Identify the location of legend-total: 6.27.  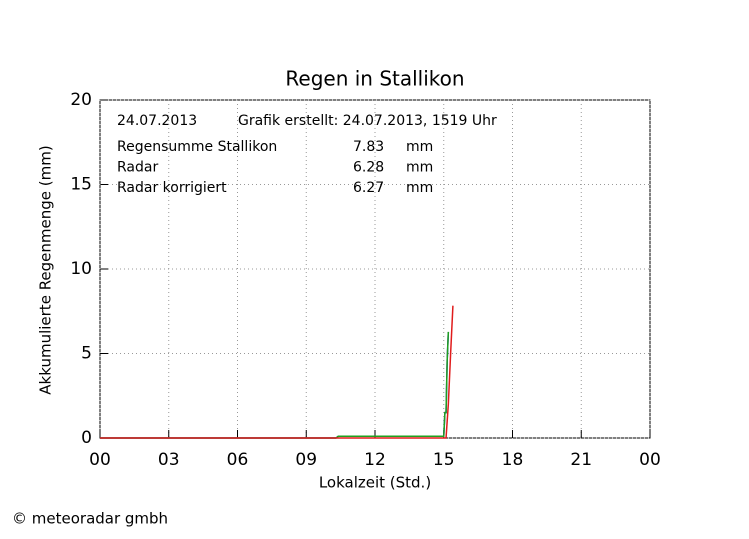
(368, 188).